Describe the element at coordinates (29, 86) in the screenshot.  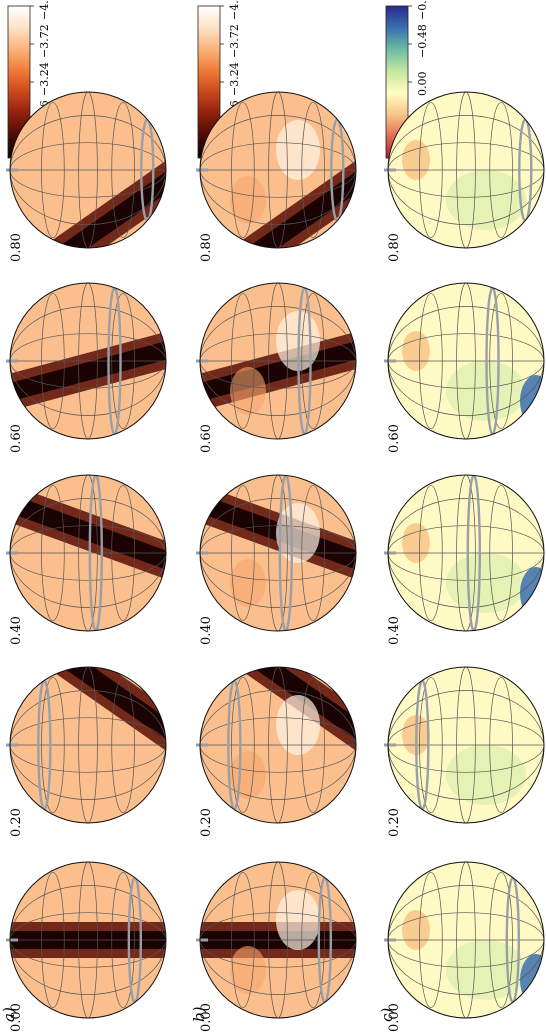
I see `colorbar: −2.28−2.76−3.24−3.72−4.20` at that location.